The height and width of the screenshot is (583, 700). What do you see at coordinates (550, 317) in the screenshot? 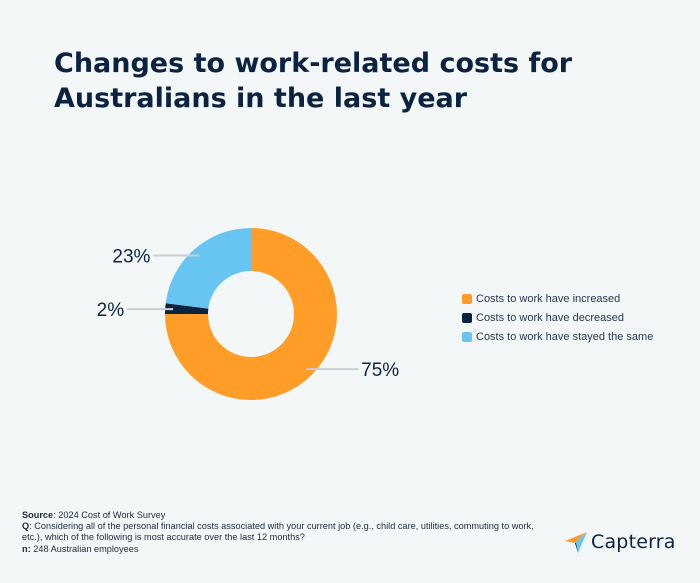
I see `legend-label-decreased: Costs to work have decreased` at bounding box center [550, 317].